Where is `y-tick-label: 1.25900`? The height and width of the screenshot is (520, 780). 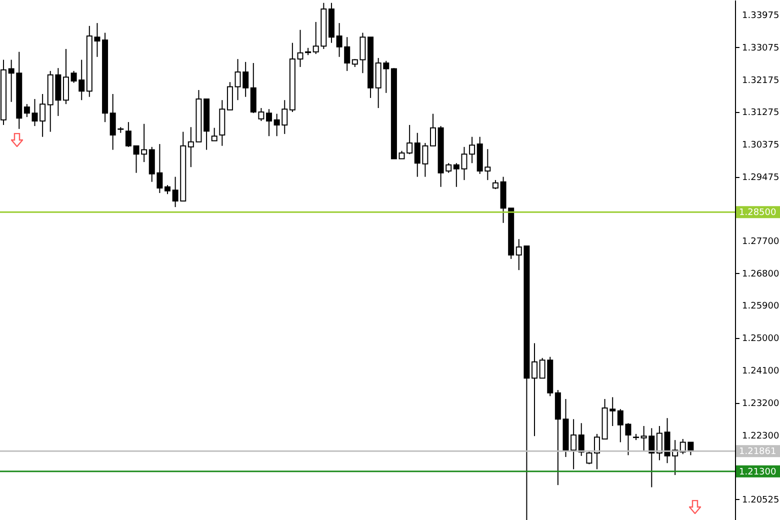
y-tick-label: 1.25900 is located at coordinates (761, 307).